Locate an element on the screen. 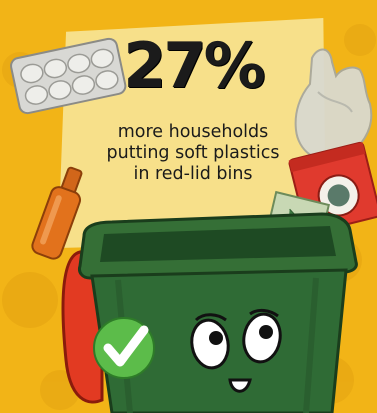 The image size is (377, 413). egg-carton-icon is located at coordinates (68, 76).